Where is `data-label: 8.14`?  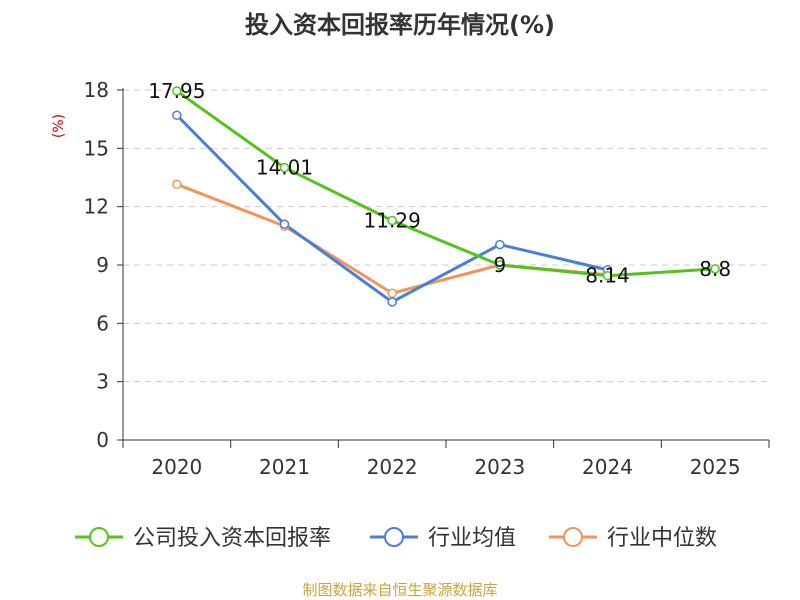
data-label: 8.14 is located at coordinates (607, 276).